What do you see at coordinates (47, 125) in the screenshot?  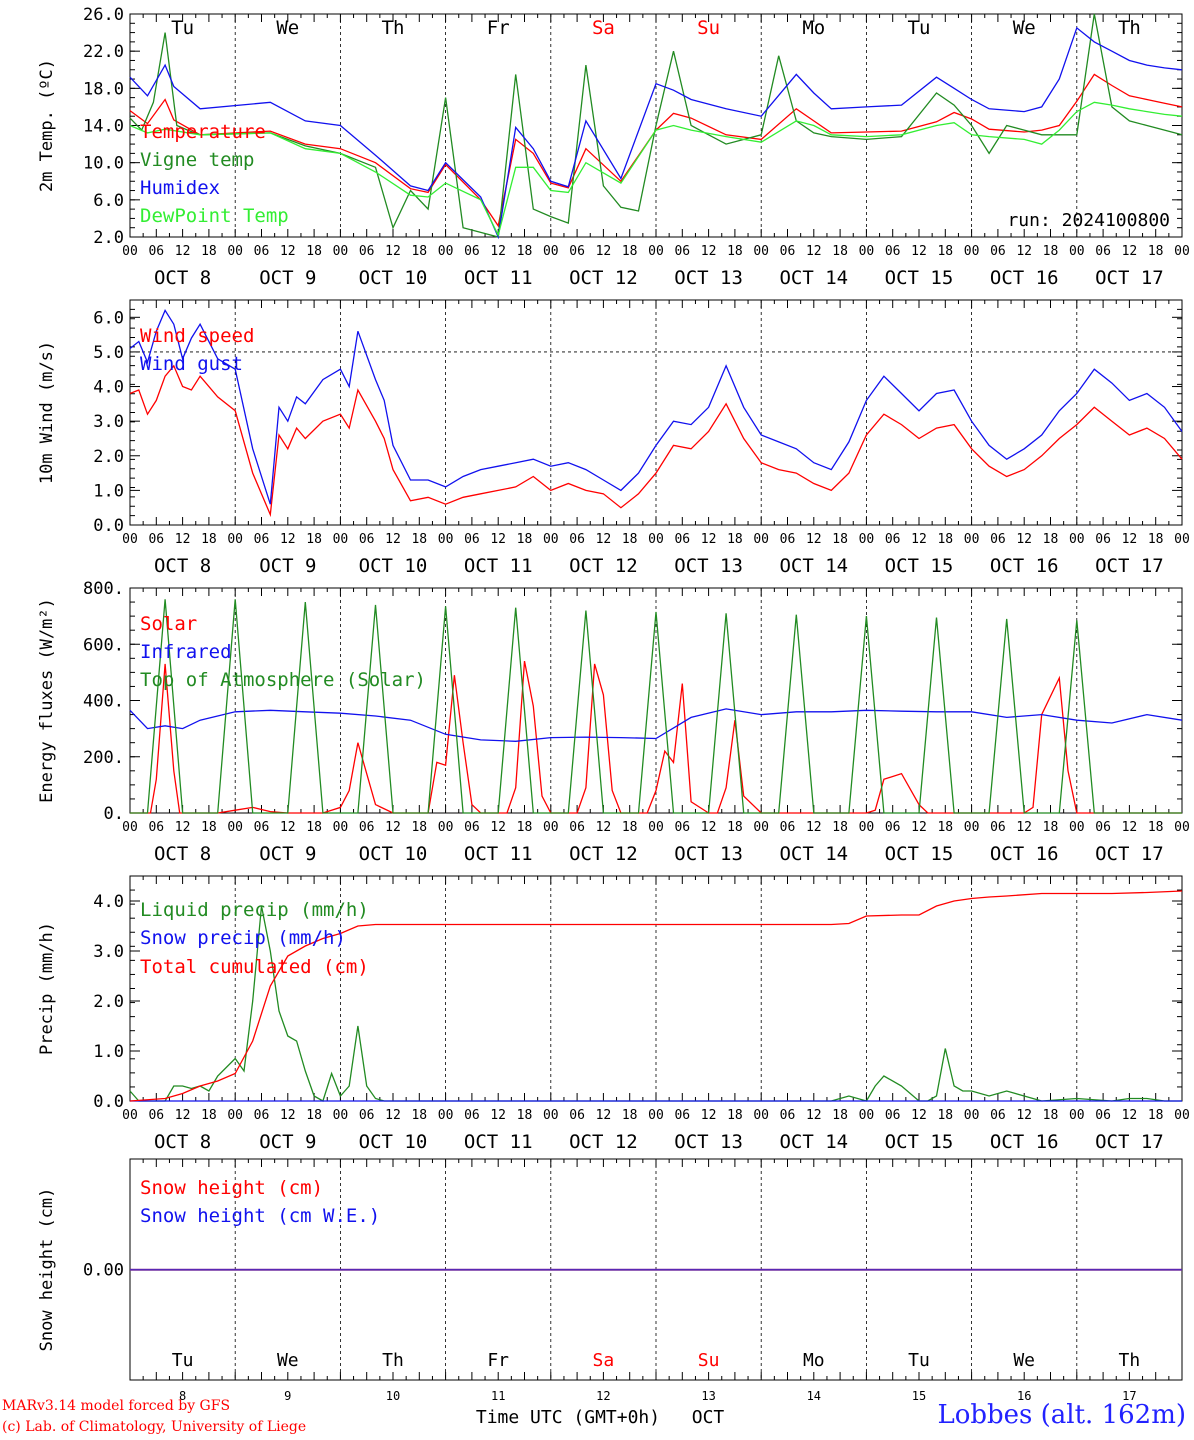 I see `y-axis-label: 2m Temp. (ºC)` at bounding box center [47, 125].